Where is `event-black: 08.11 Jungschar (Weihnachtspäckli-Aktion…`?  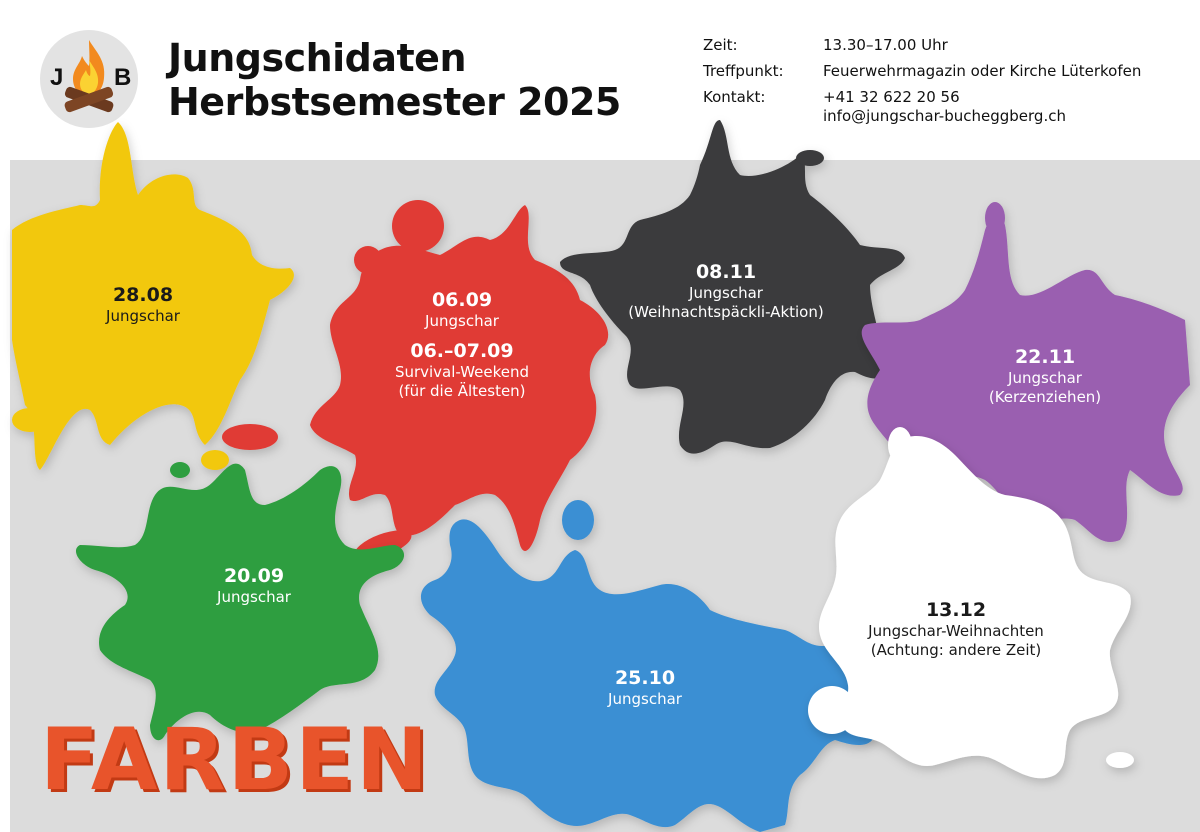 event-black: 08.11 Jungschar (Weihnachtspäckli-Aktion… is located at coordinates (726, 291).